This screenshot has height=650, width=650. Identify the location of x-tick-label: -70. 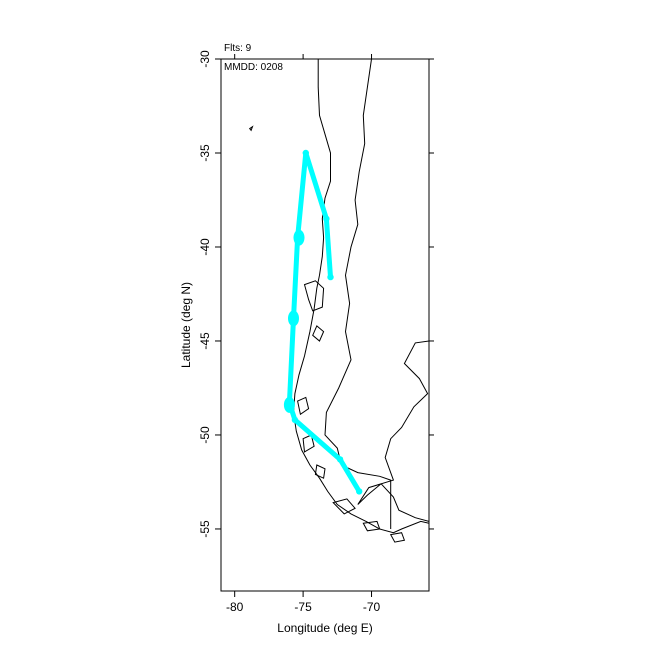
(372, 607).